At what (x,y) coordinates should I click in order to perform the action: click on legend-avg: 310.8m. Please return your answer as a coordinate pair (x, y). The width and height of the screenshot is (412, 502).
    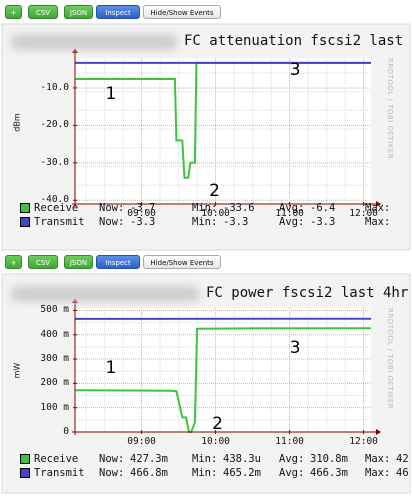
    Looking at the image, I should click on (329, 459).